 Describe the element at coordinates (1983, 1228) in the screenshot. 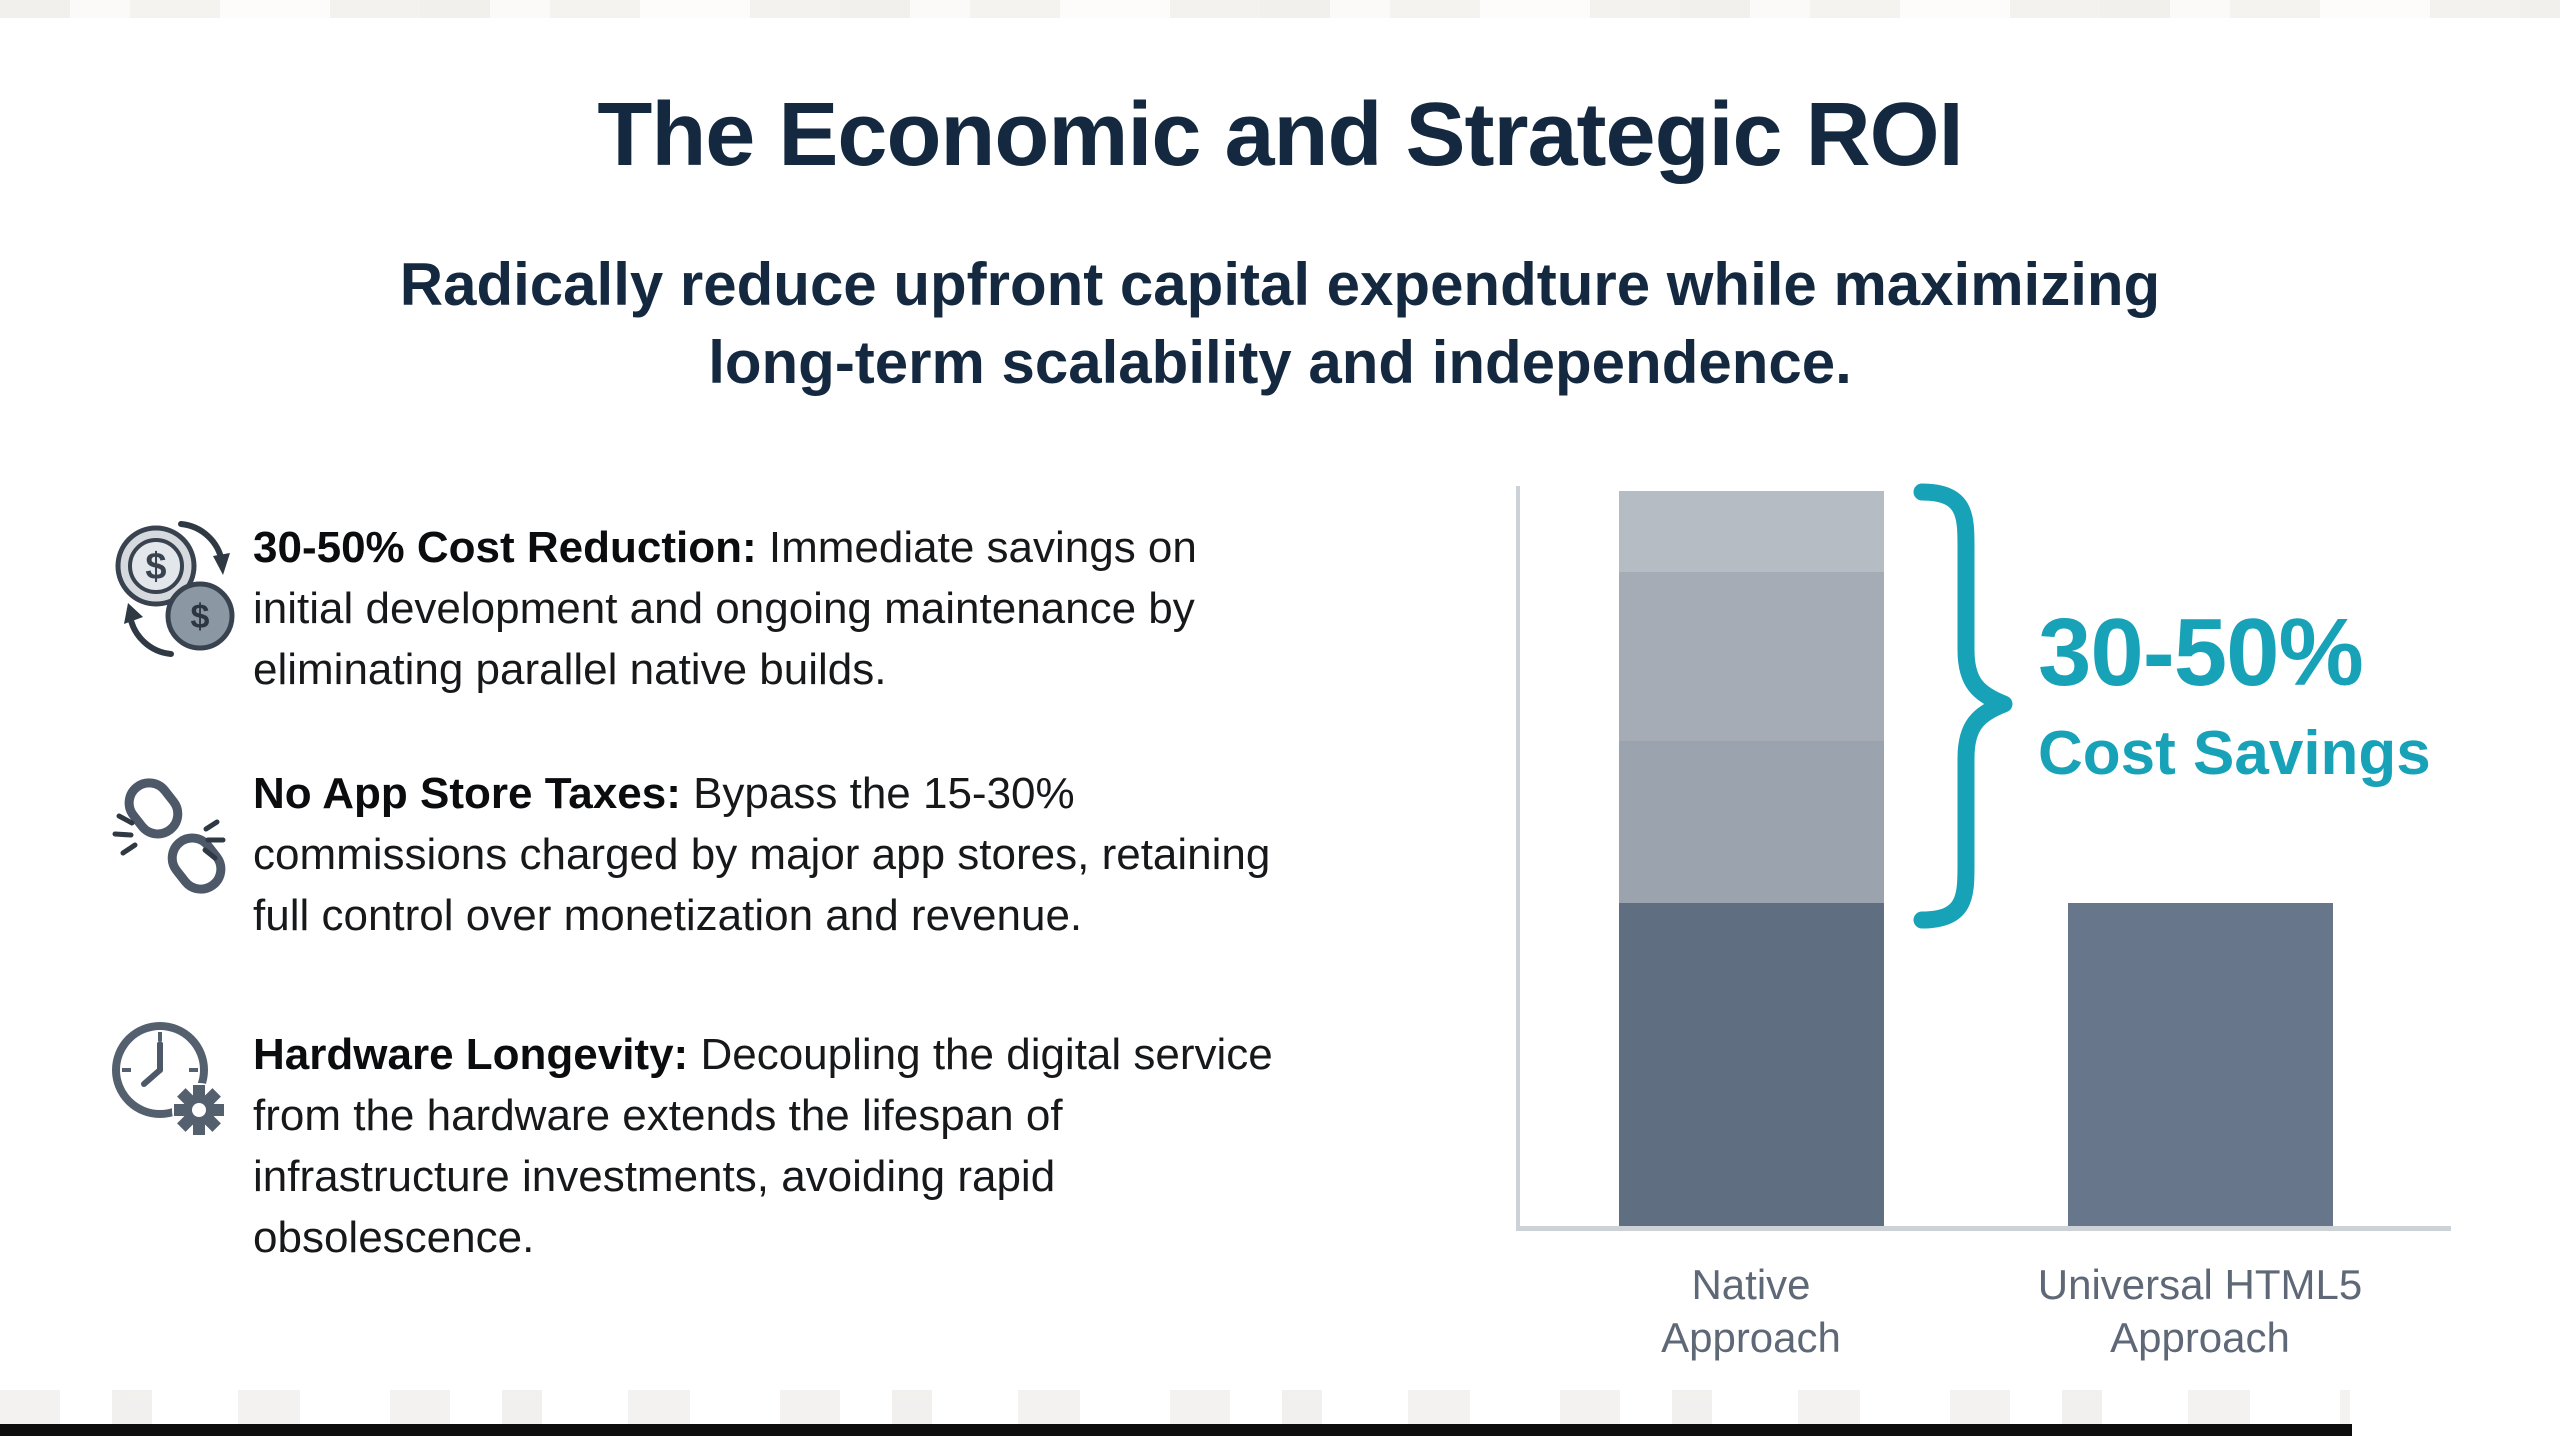

I see `x-axis` at that location.